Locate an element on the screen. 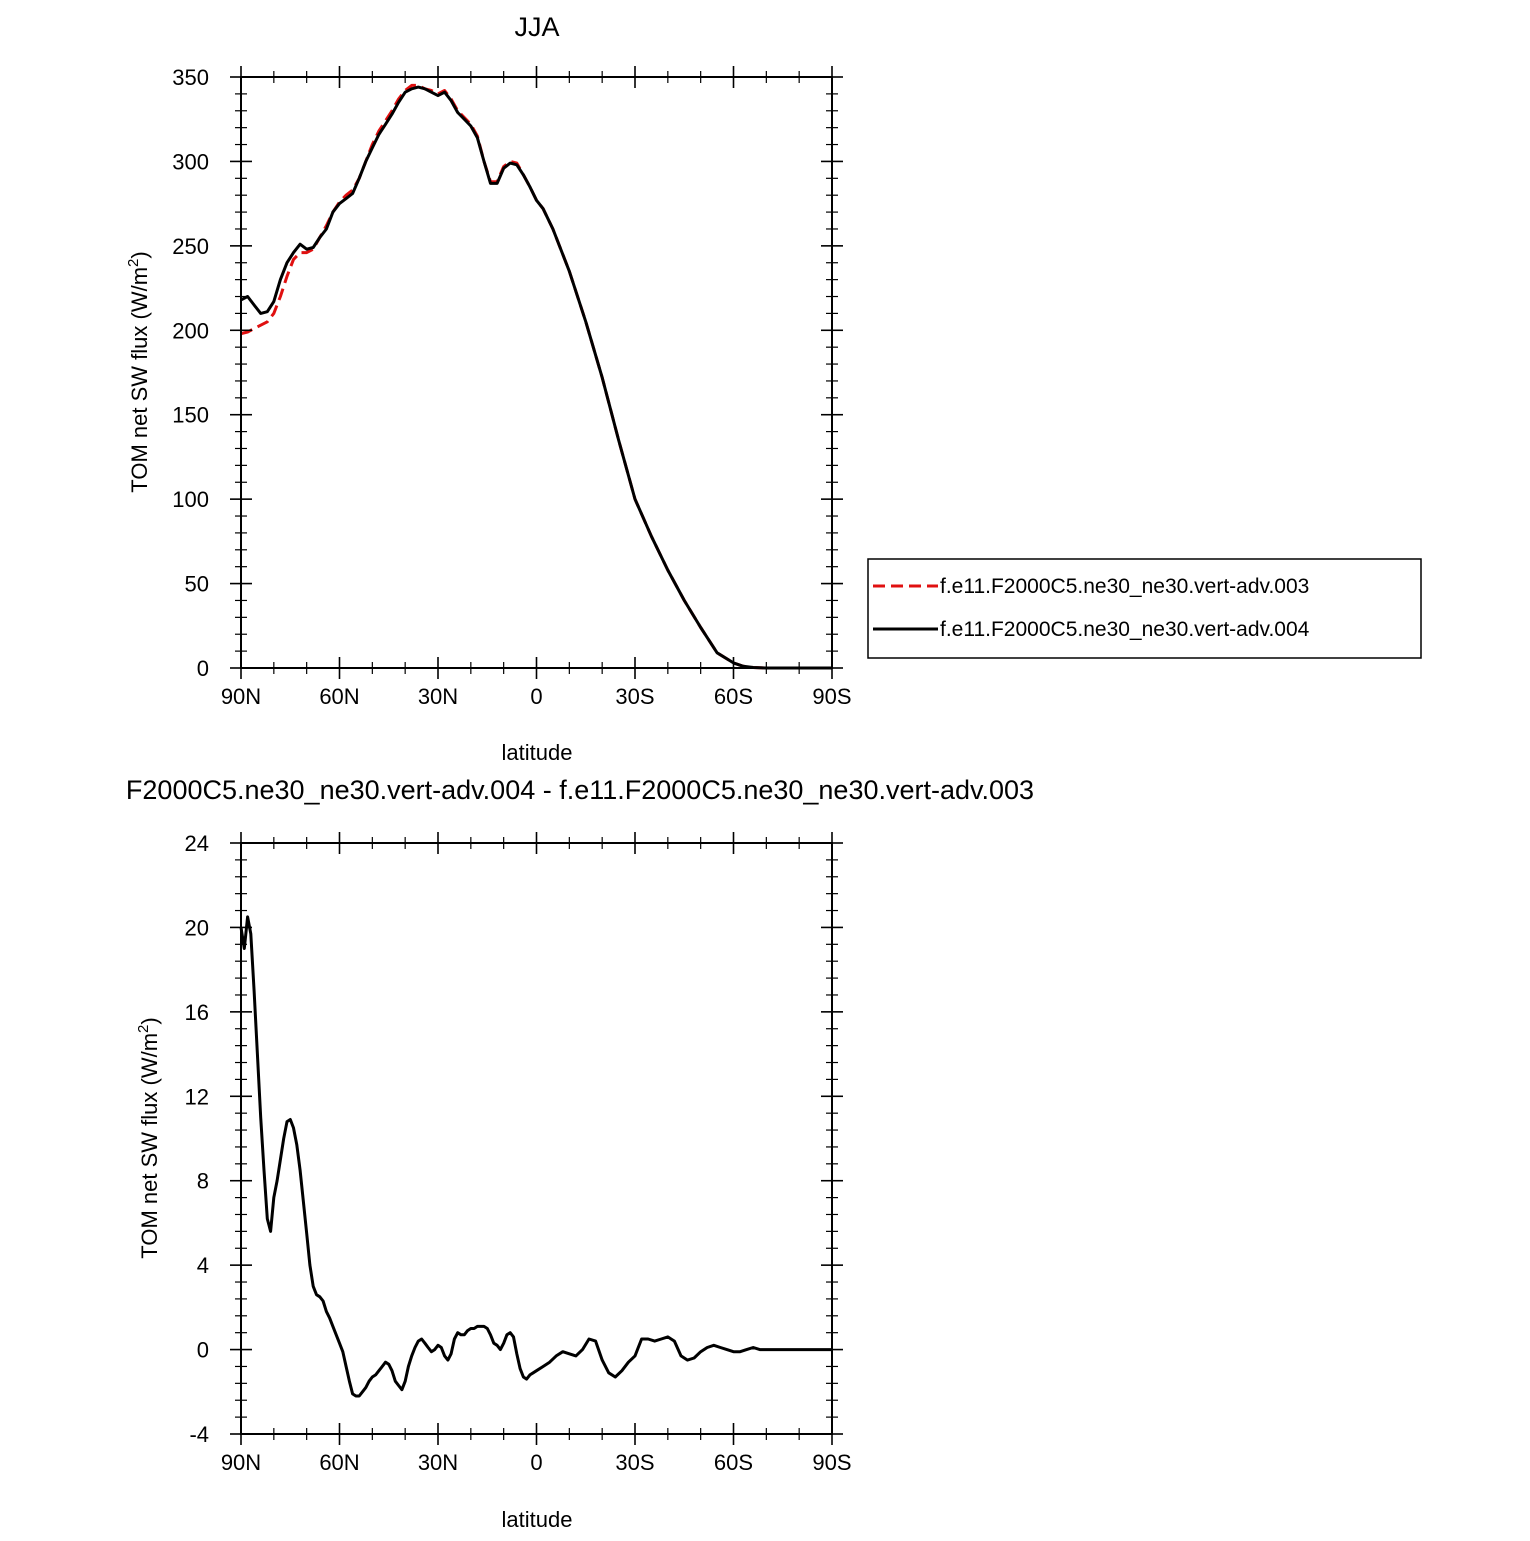  y-tick-label: 300 is located at coordinates (190, 161).